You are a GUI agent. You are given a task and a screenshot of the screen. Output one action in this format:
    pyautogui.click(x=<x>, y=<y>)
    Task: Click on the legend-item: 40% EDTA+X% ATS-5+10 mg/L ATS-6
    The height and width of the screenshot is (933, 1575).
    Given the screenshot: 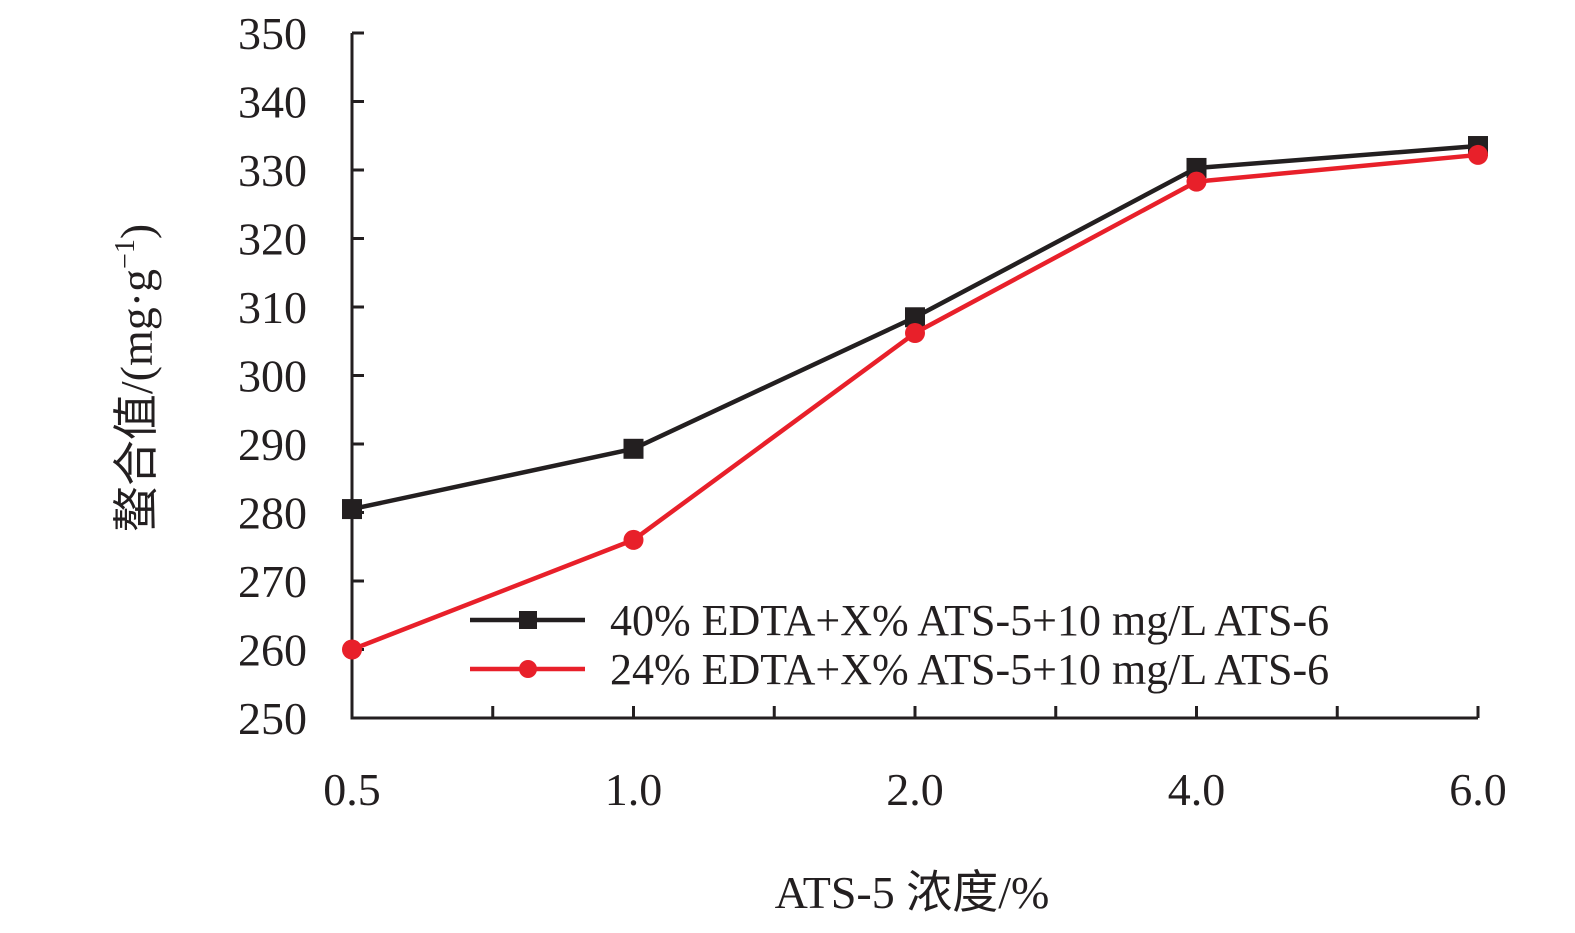 What is the action you would take?
    pyautogui.click(x=899, y=620)
    